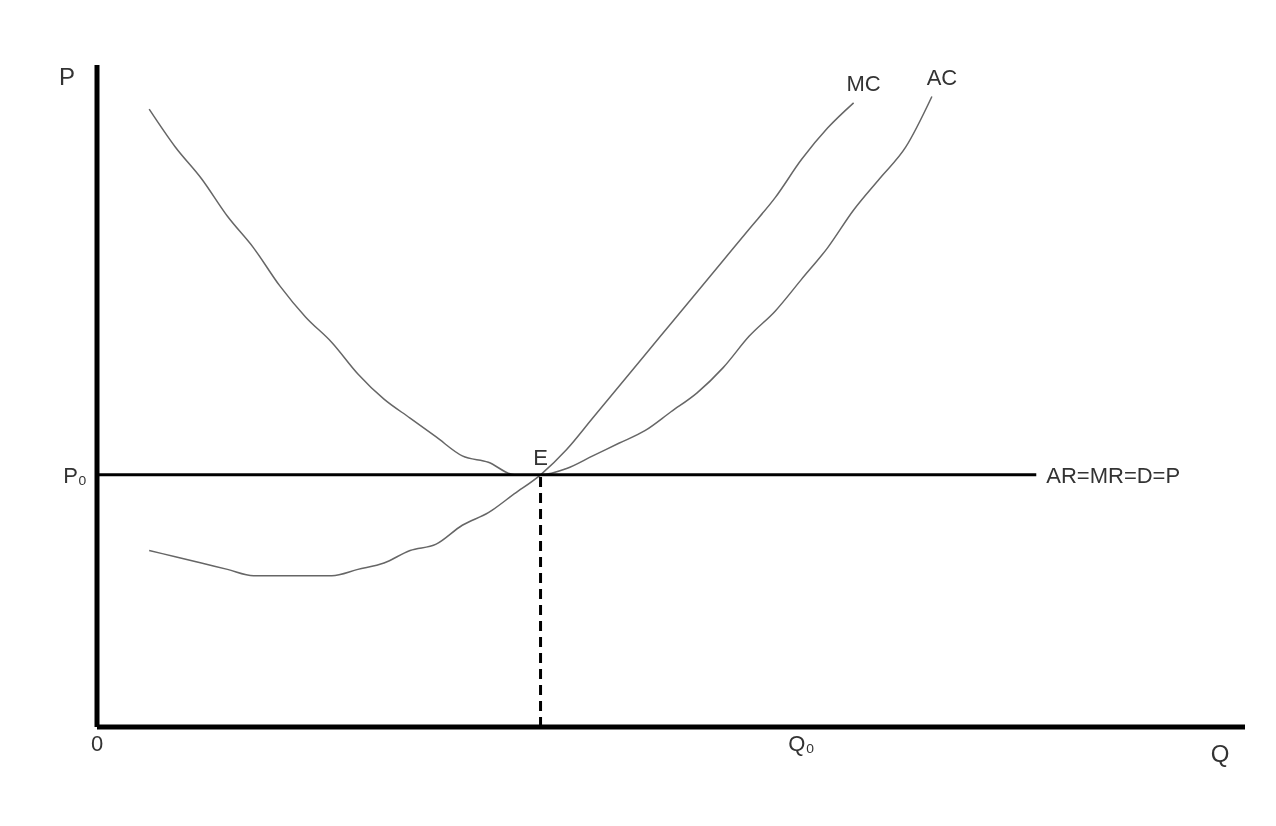 This screenshot has width=1276, height=826. What do you see at coordinates (67, 76) in the screenshot?
I see `y-axis-title: P` at bounding box center [67, 76].